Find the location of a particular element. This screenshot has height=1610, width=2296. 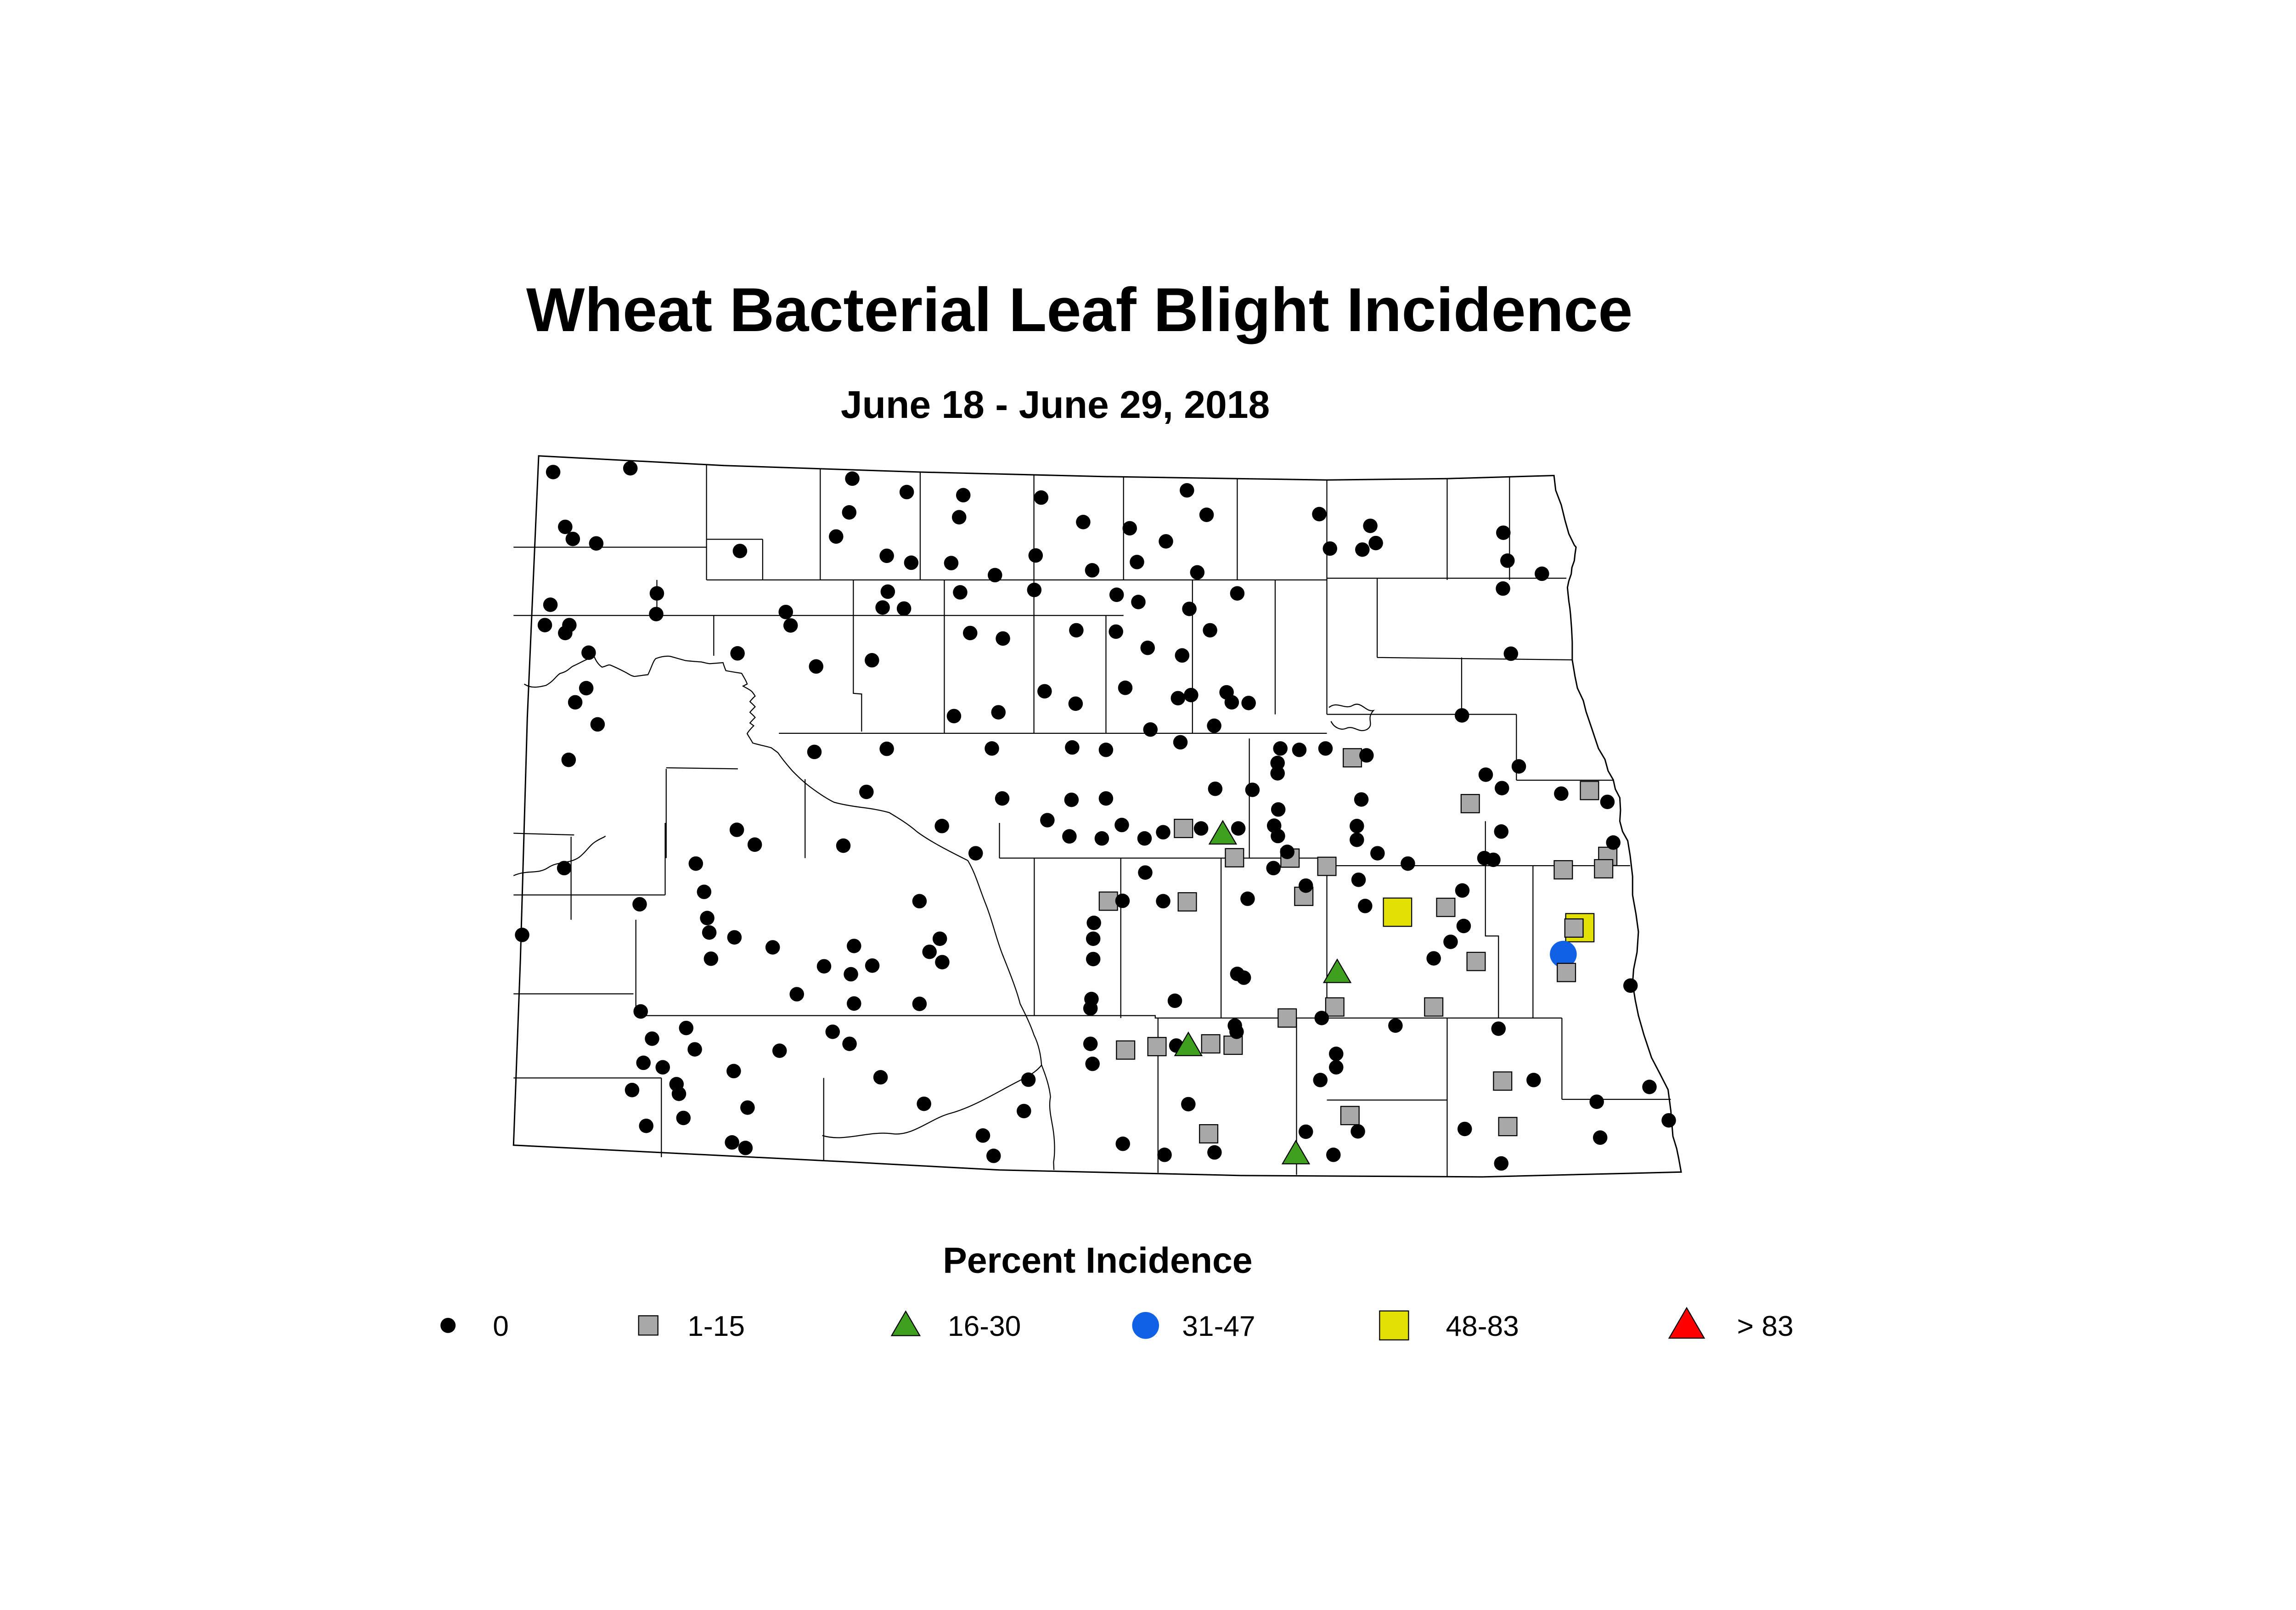

legend-item-1-15: 1-15 is located at coordinates (692, 1327).